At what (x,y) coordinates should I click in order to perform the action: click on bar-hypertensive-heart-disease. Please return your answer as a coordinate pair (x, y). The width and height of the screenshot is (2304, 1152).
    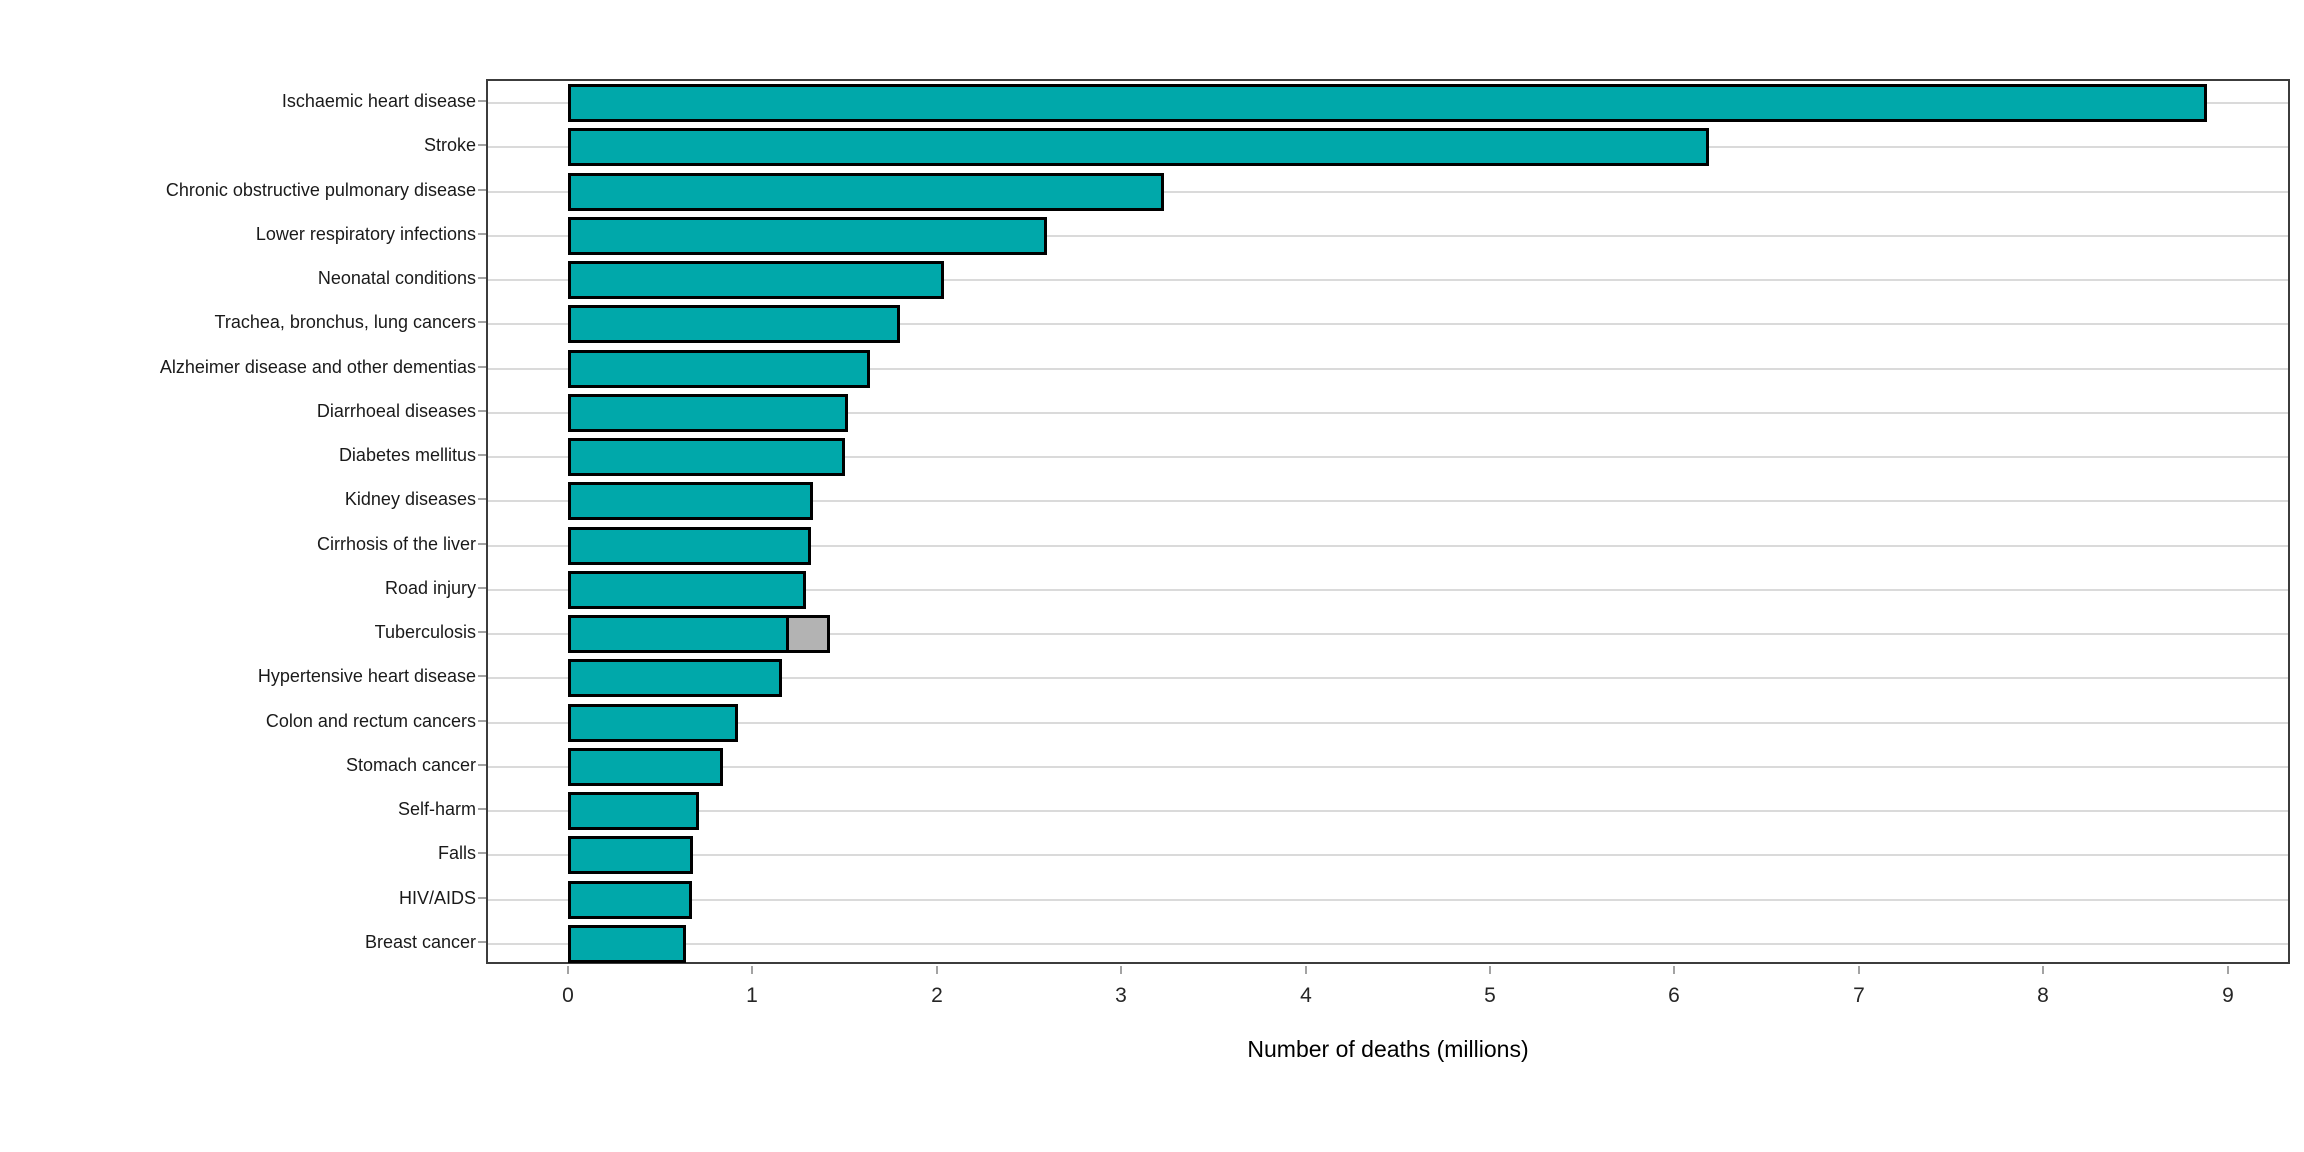
    Looking at the image, I should click on (675, 678).